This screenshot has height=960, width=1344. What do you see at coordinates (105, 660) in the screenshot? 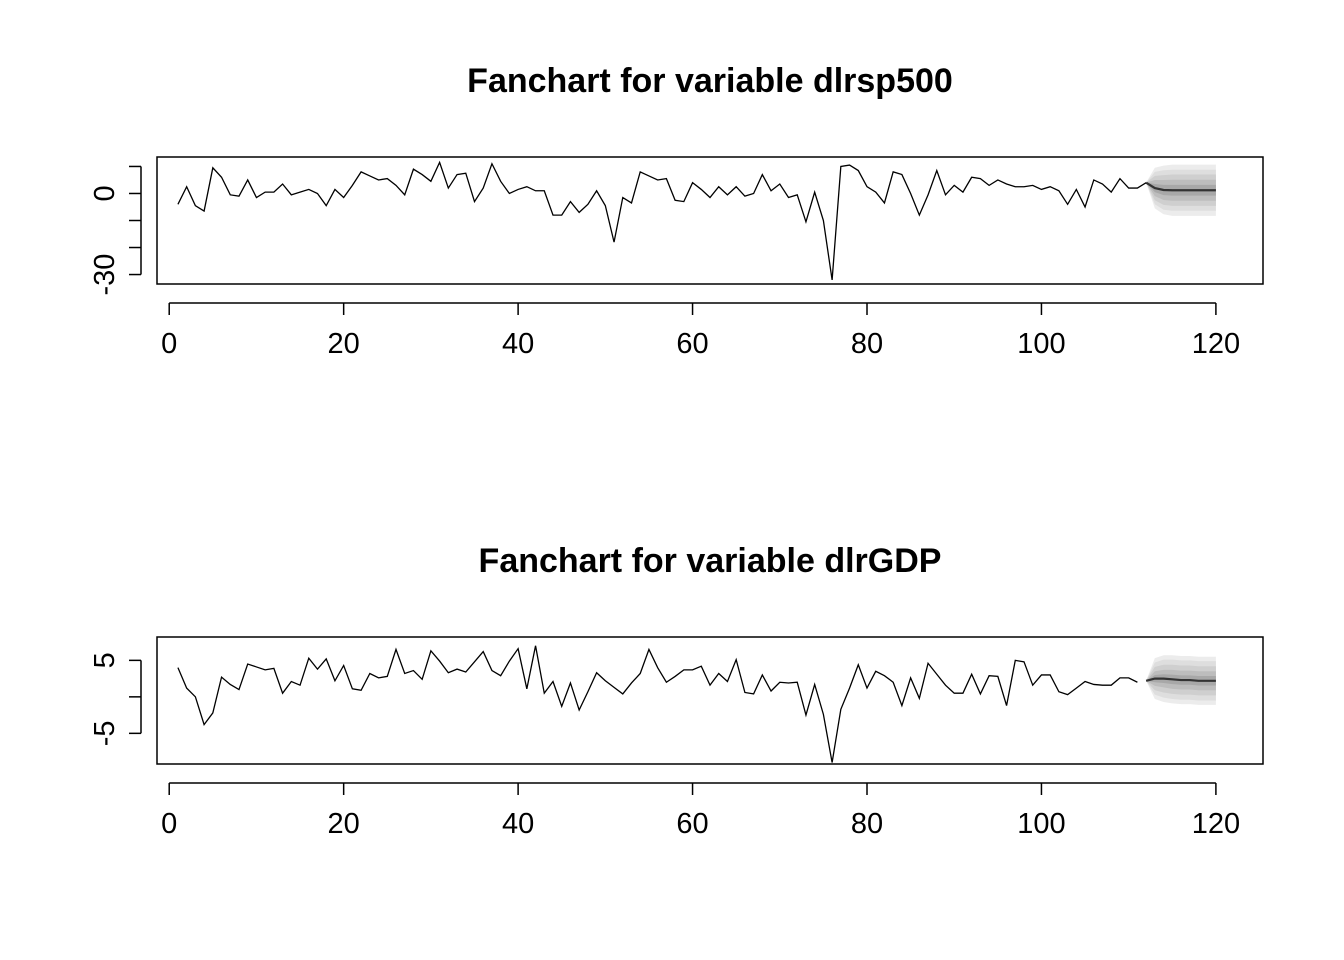
I see `y-tick-label: 5` at bounding box center [105, 660].